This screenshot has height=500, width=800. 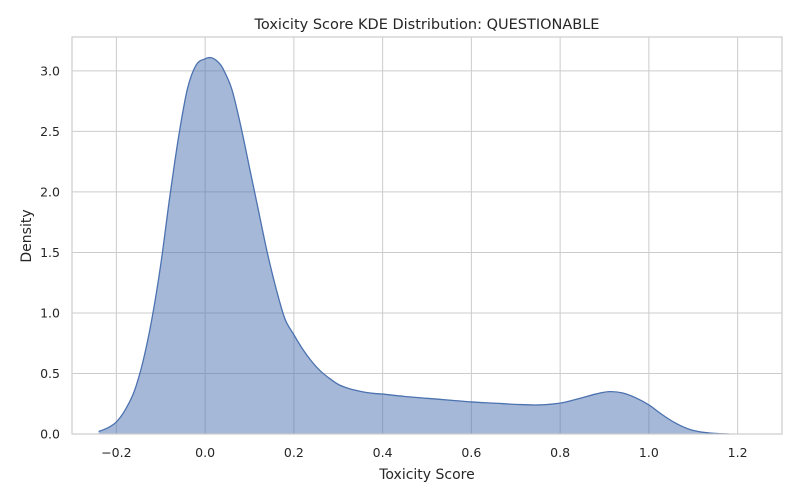 I want to click on y-tick-label: 1.5, so click(x=50, y=252).